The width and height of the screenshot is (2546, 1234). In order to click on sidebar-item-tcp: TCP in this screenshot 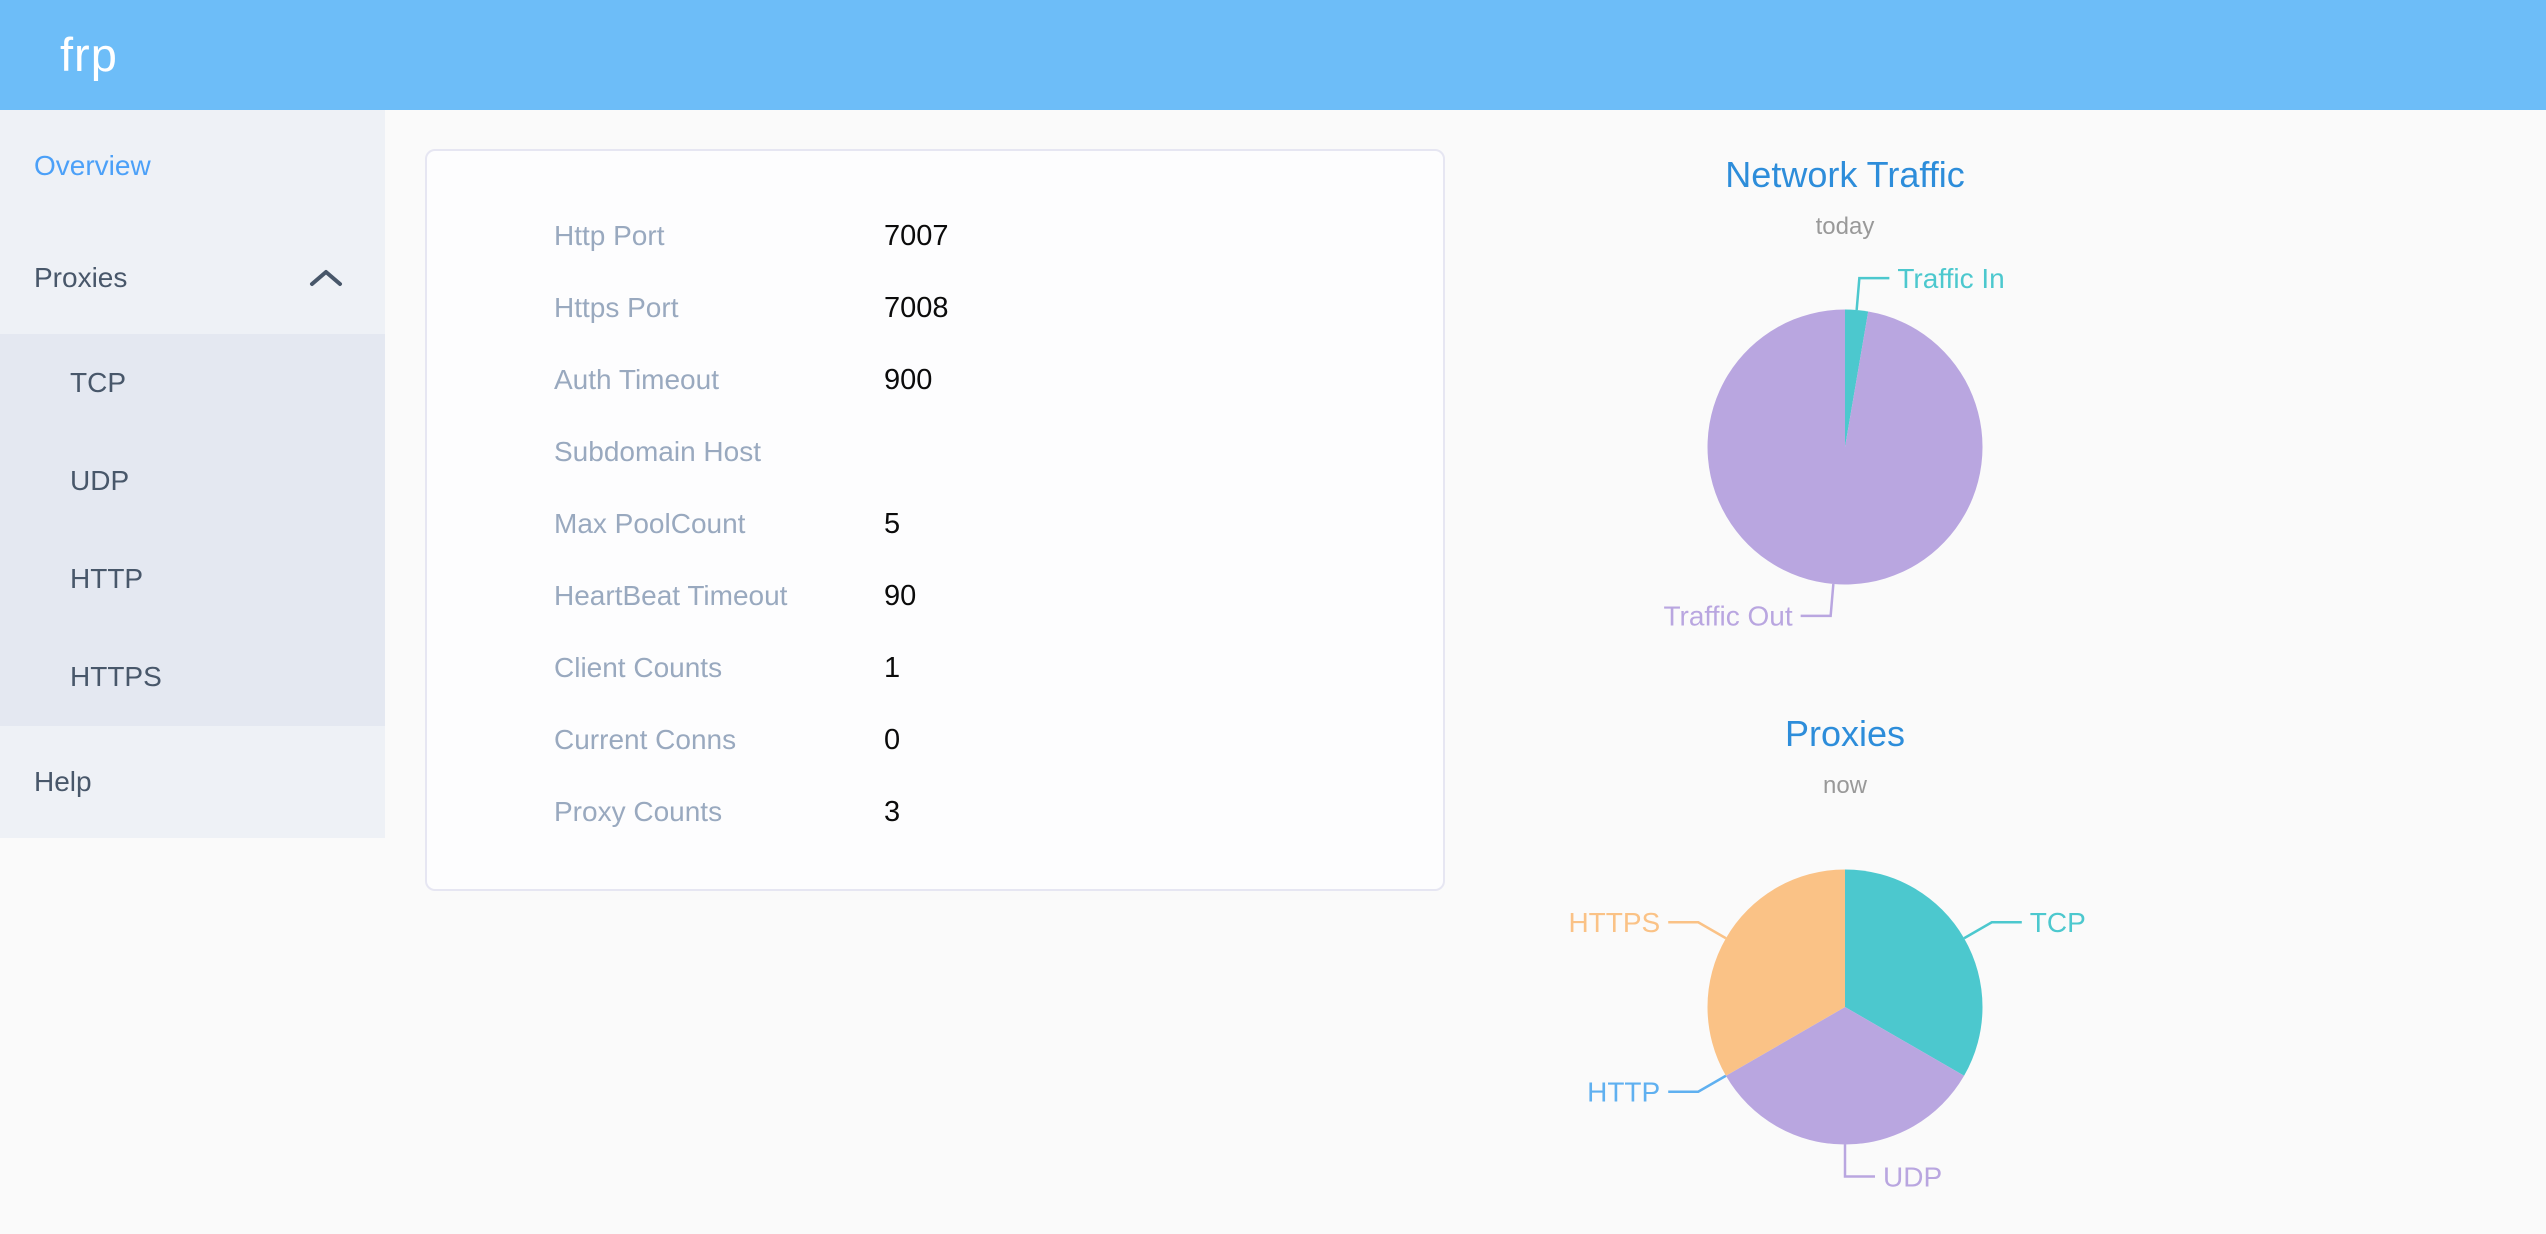, I will do `click(98, 382)`.